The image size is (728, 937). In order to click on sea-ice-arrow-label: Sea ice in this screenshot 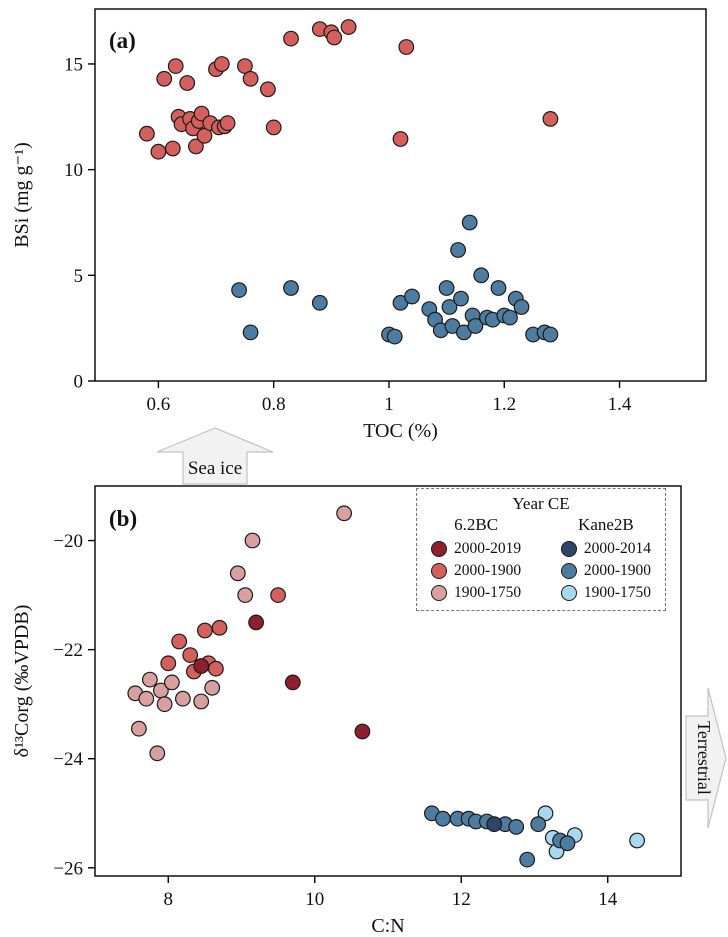, I will do `click(215, 468)`.